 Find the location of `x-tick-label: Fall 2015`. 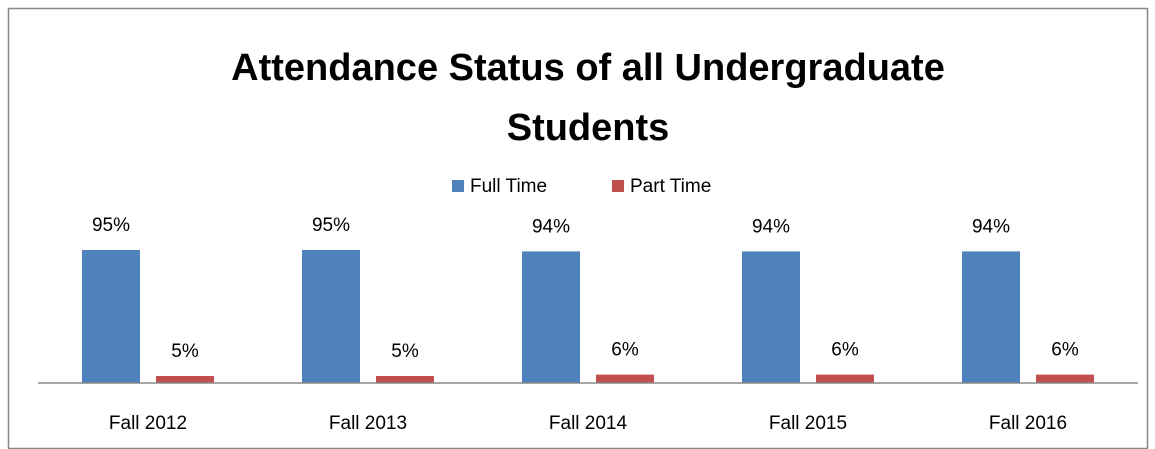

x-tick-label: Fall 2015 is located at coordinates (808, 423).